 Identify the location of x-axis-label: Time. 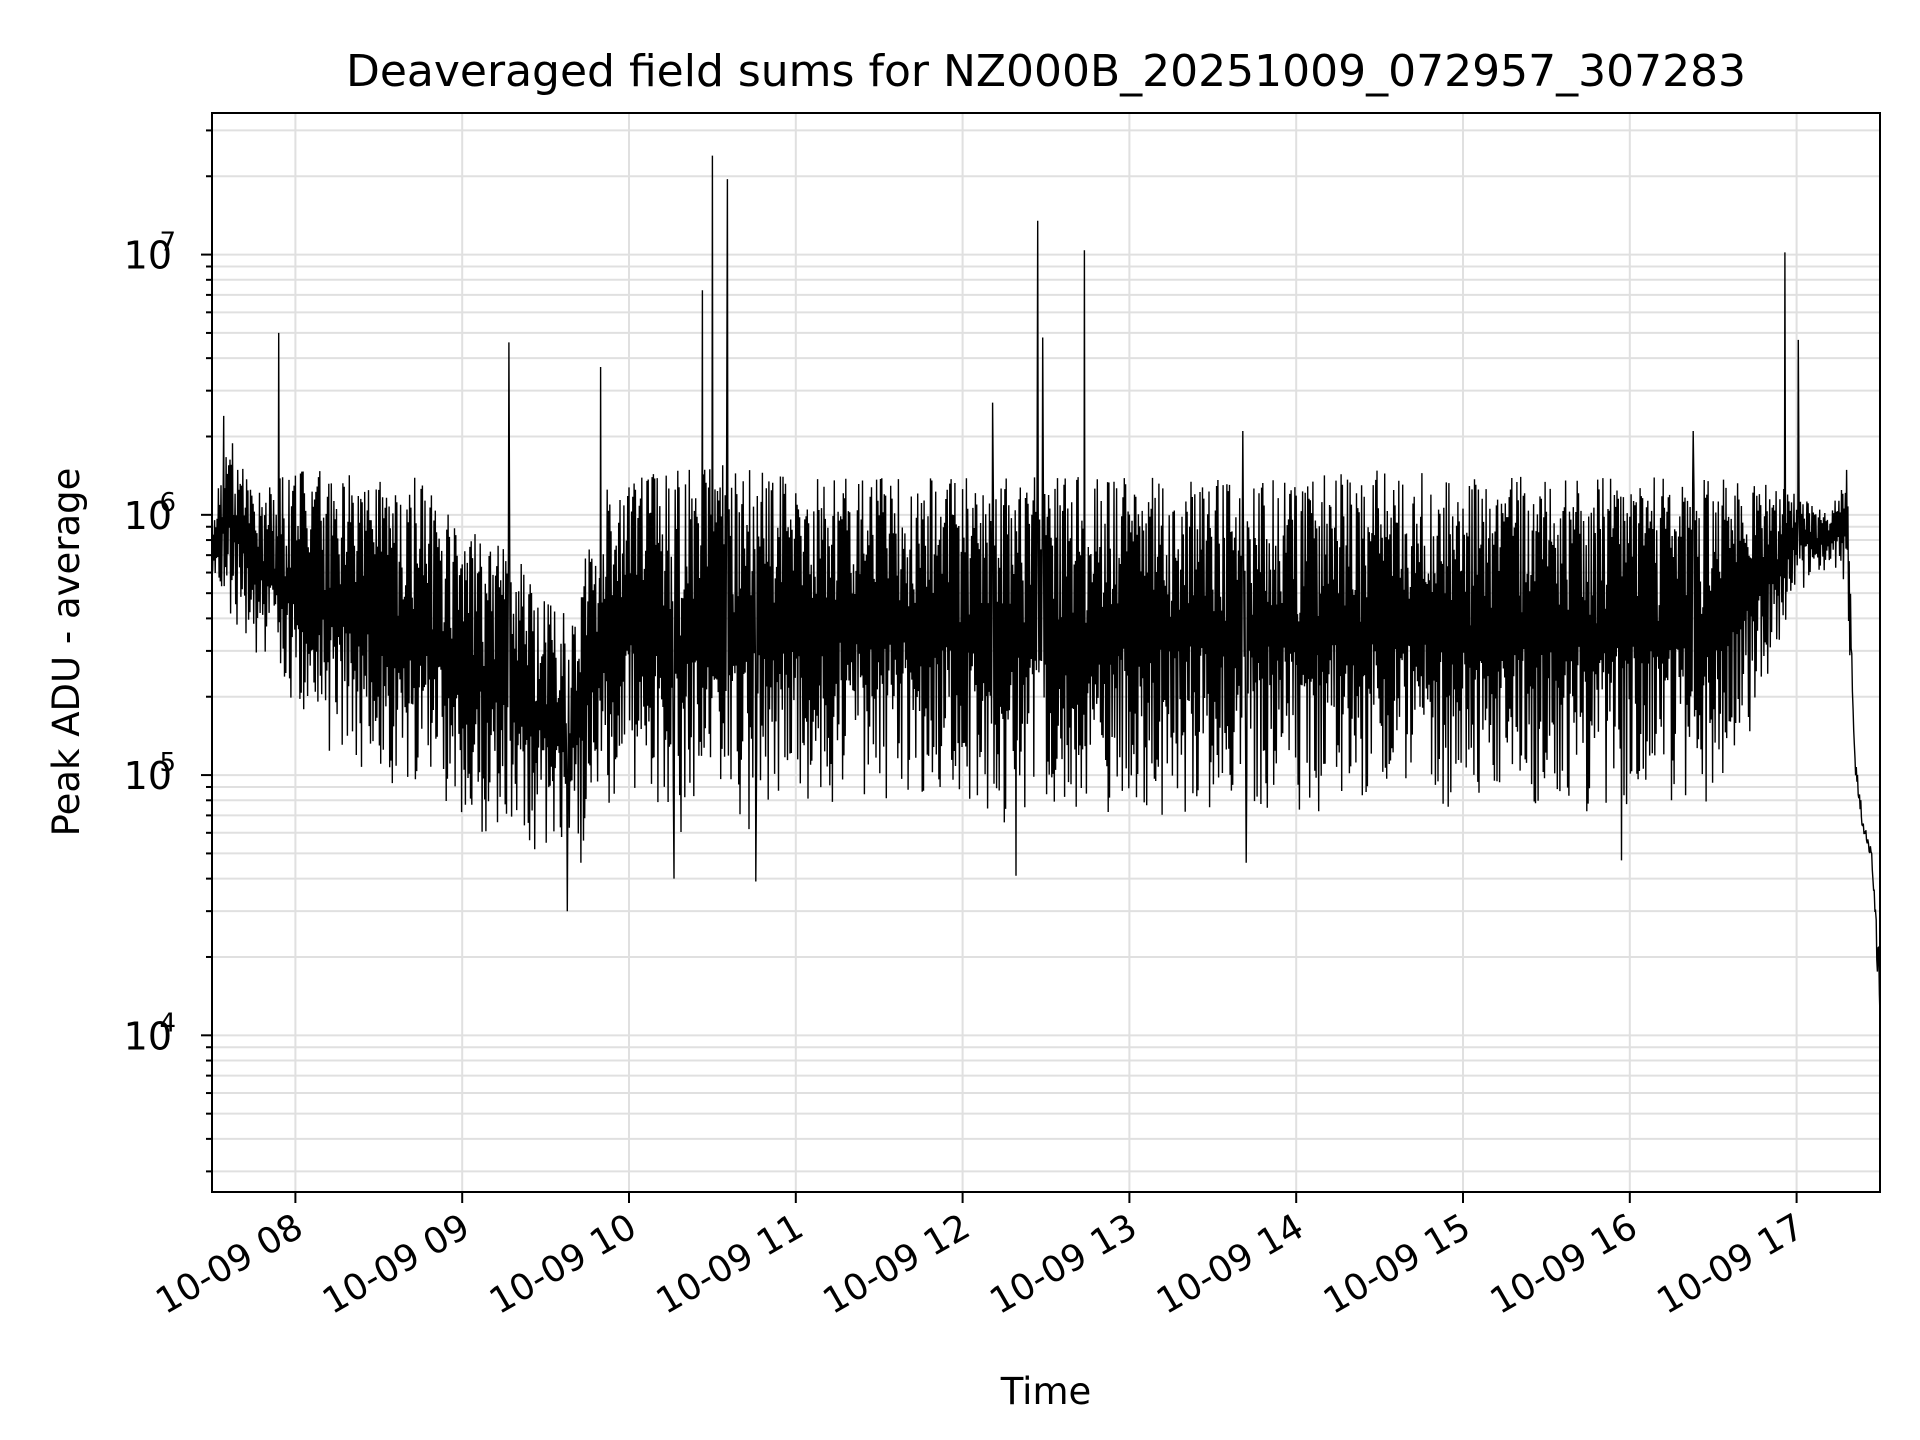
(1046, 1391).